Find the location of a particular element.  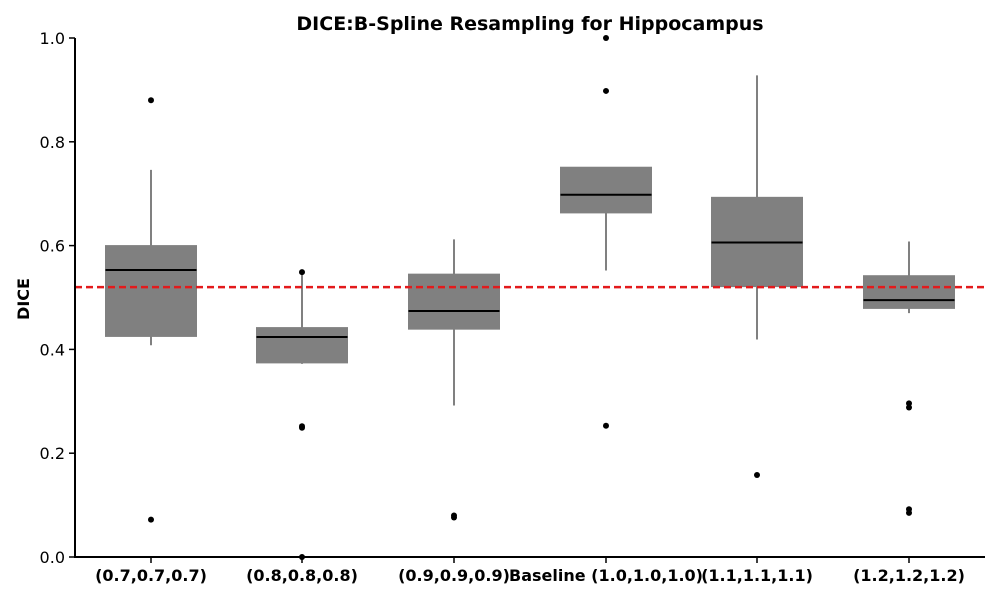

x-tick-label: Baseline (1.0,1.0,1.0) is located at coordinates (606, 575).